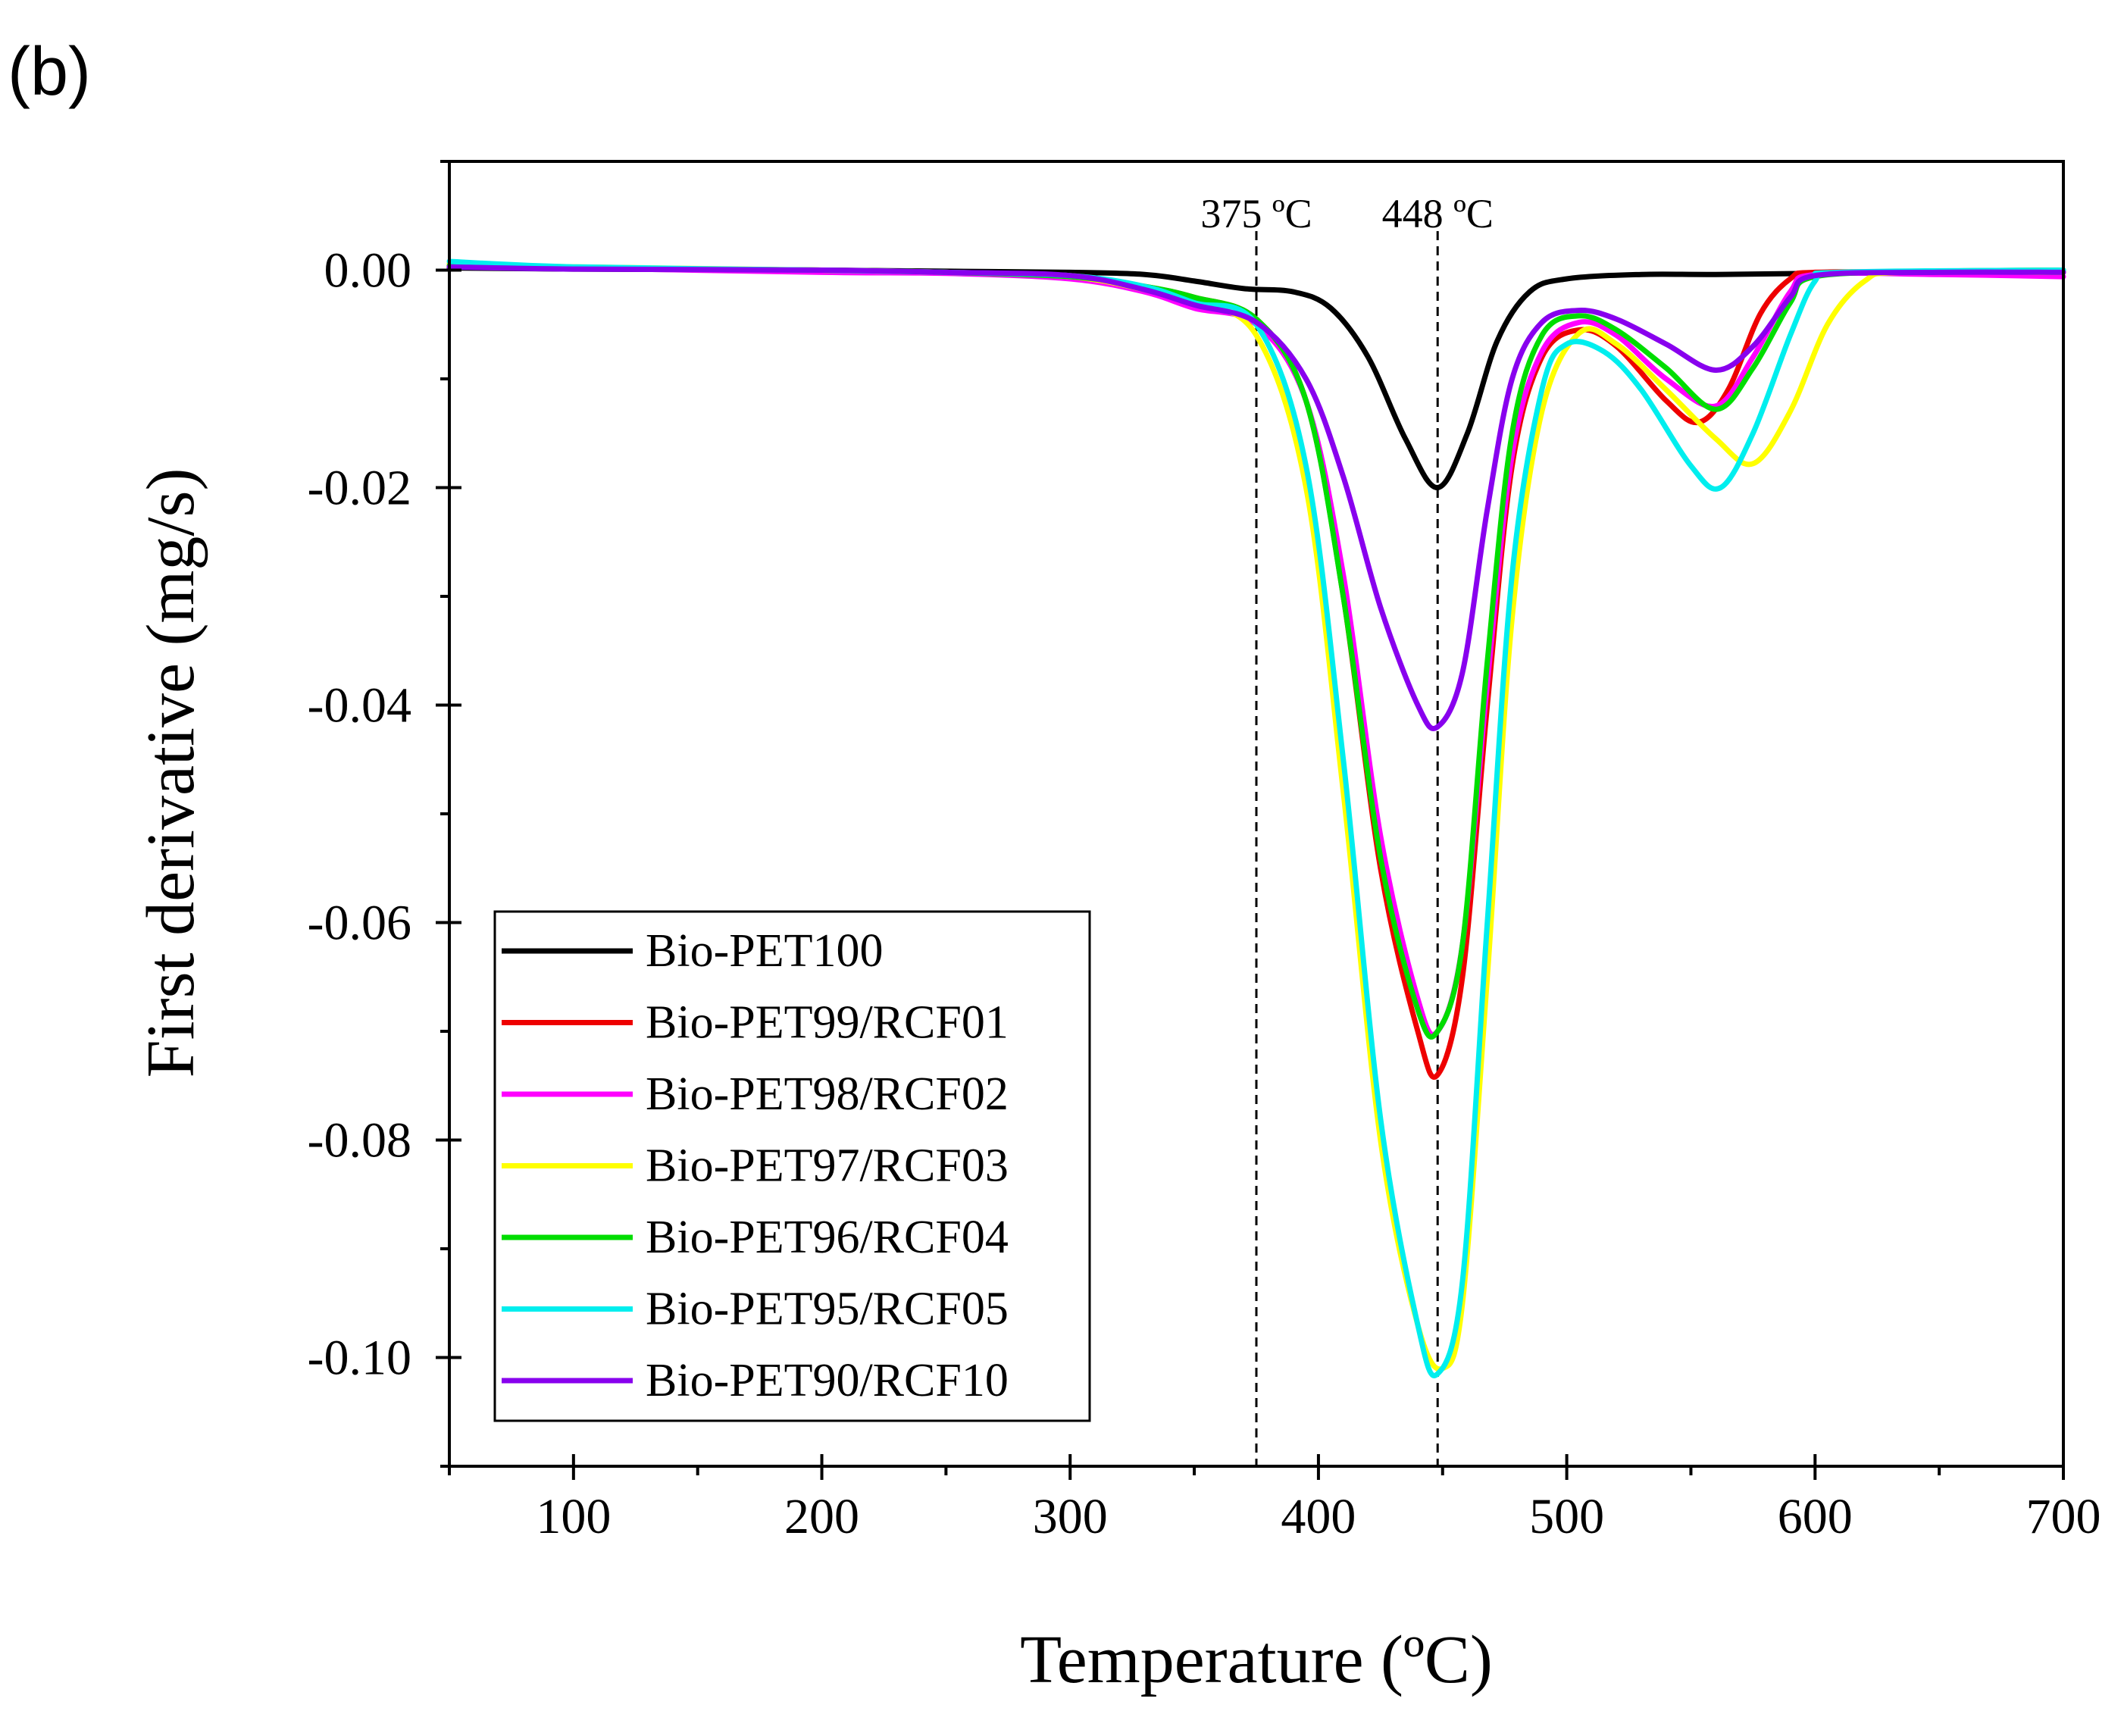  Describe the element at coordinates (828, 1380) in the screenshot. I see `legend-label: Bio-PET90/RCF10` at that location.